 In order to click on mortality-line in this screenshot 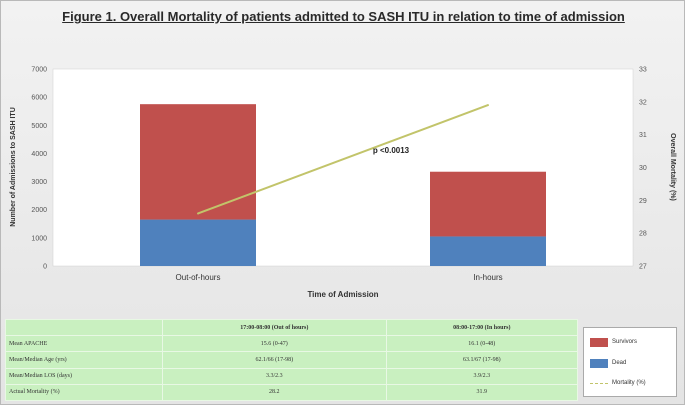, I will do `click(343, 159)`.